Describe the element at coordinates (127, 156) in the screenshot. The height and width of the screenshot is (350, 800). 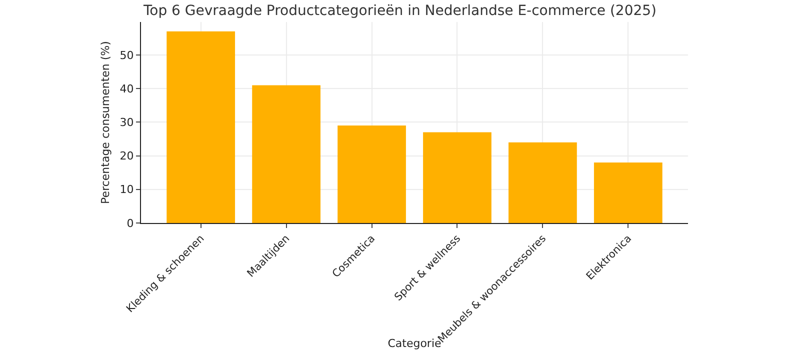
I see `y-tick-label: 20` at that location.